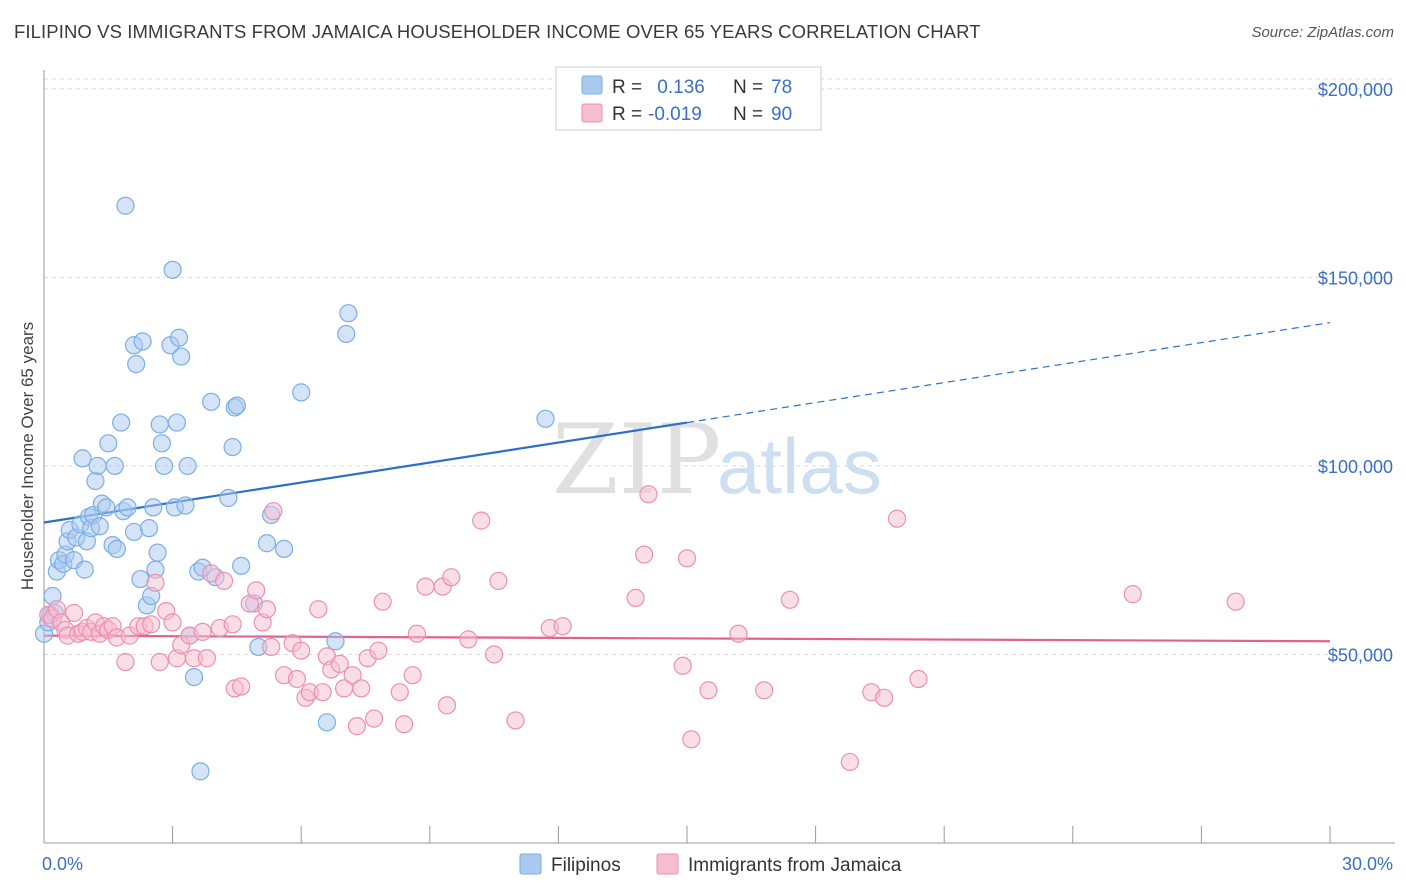  What do you see at coordinates (748, 87) in the screenshot?
I see `legend-n-label-1: N =` at bounding box center [748, 87].